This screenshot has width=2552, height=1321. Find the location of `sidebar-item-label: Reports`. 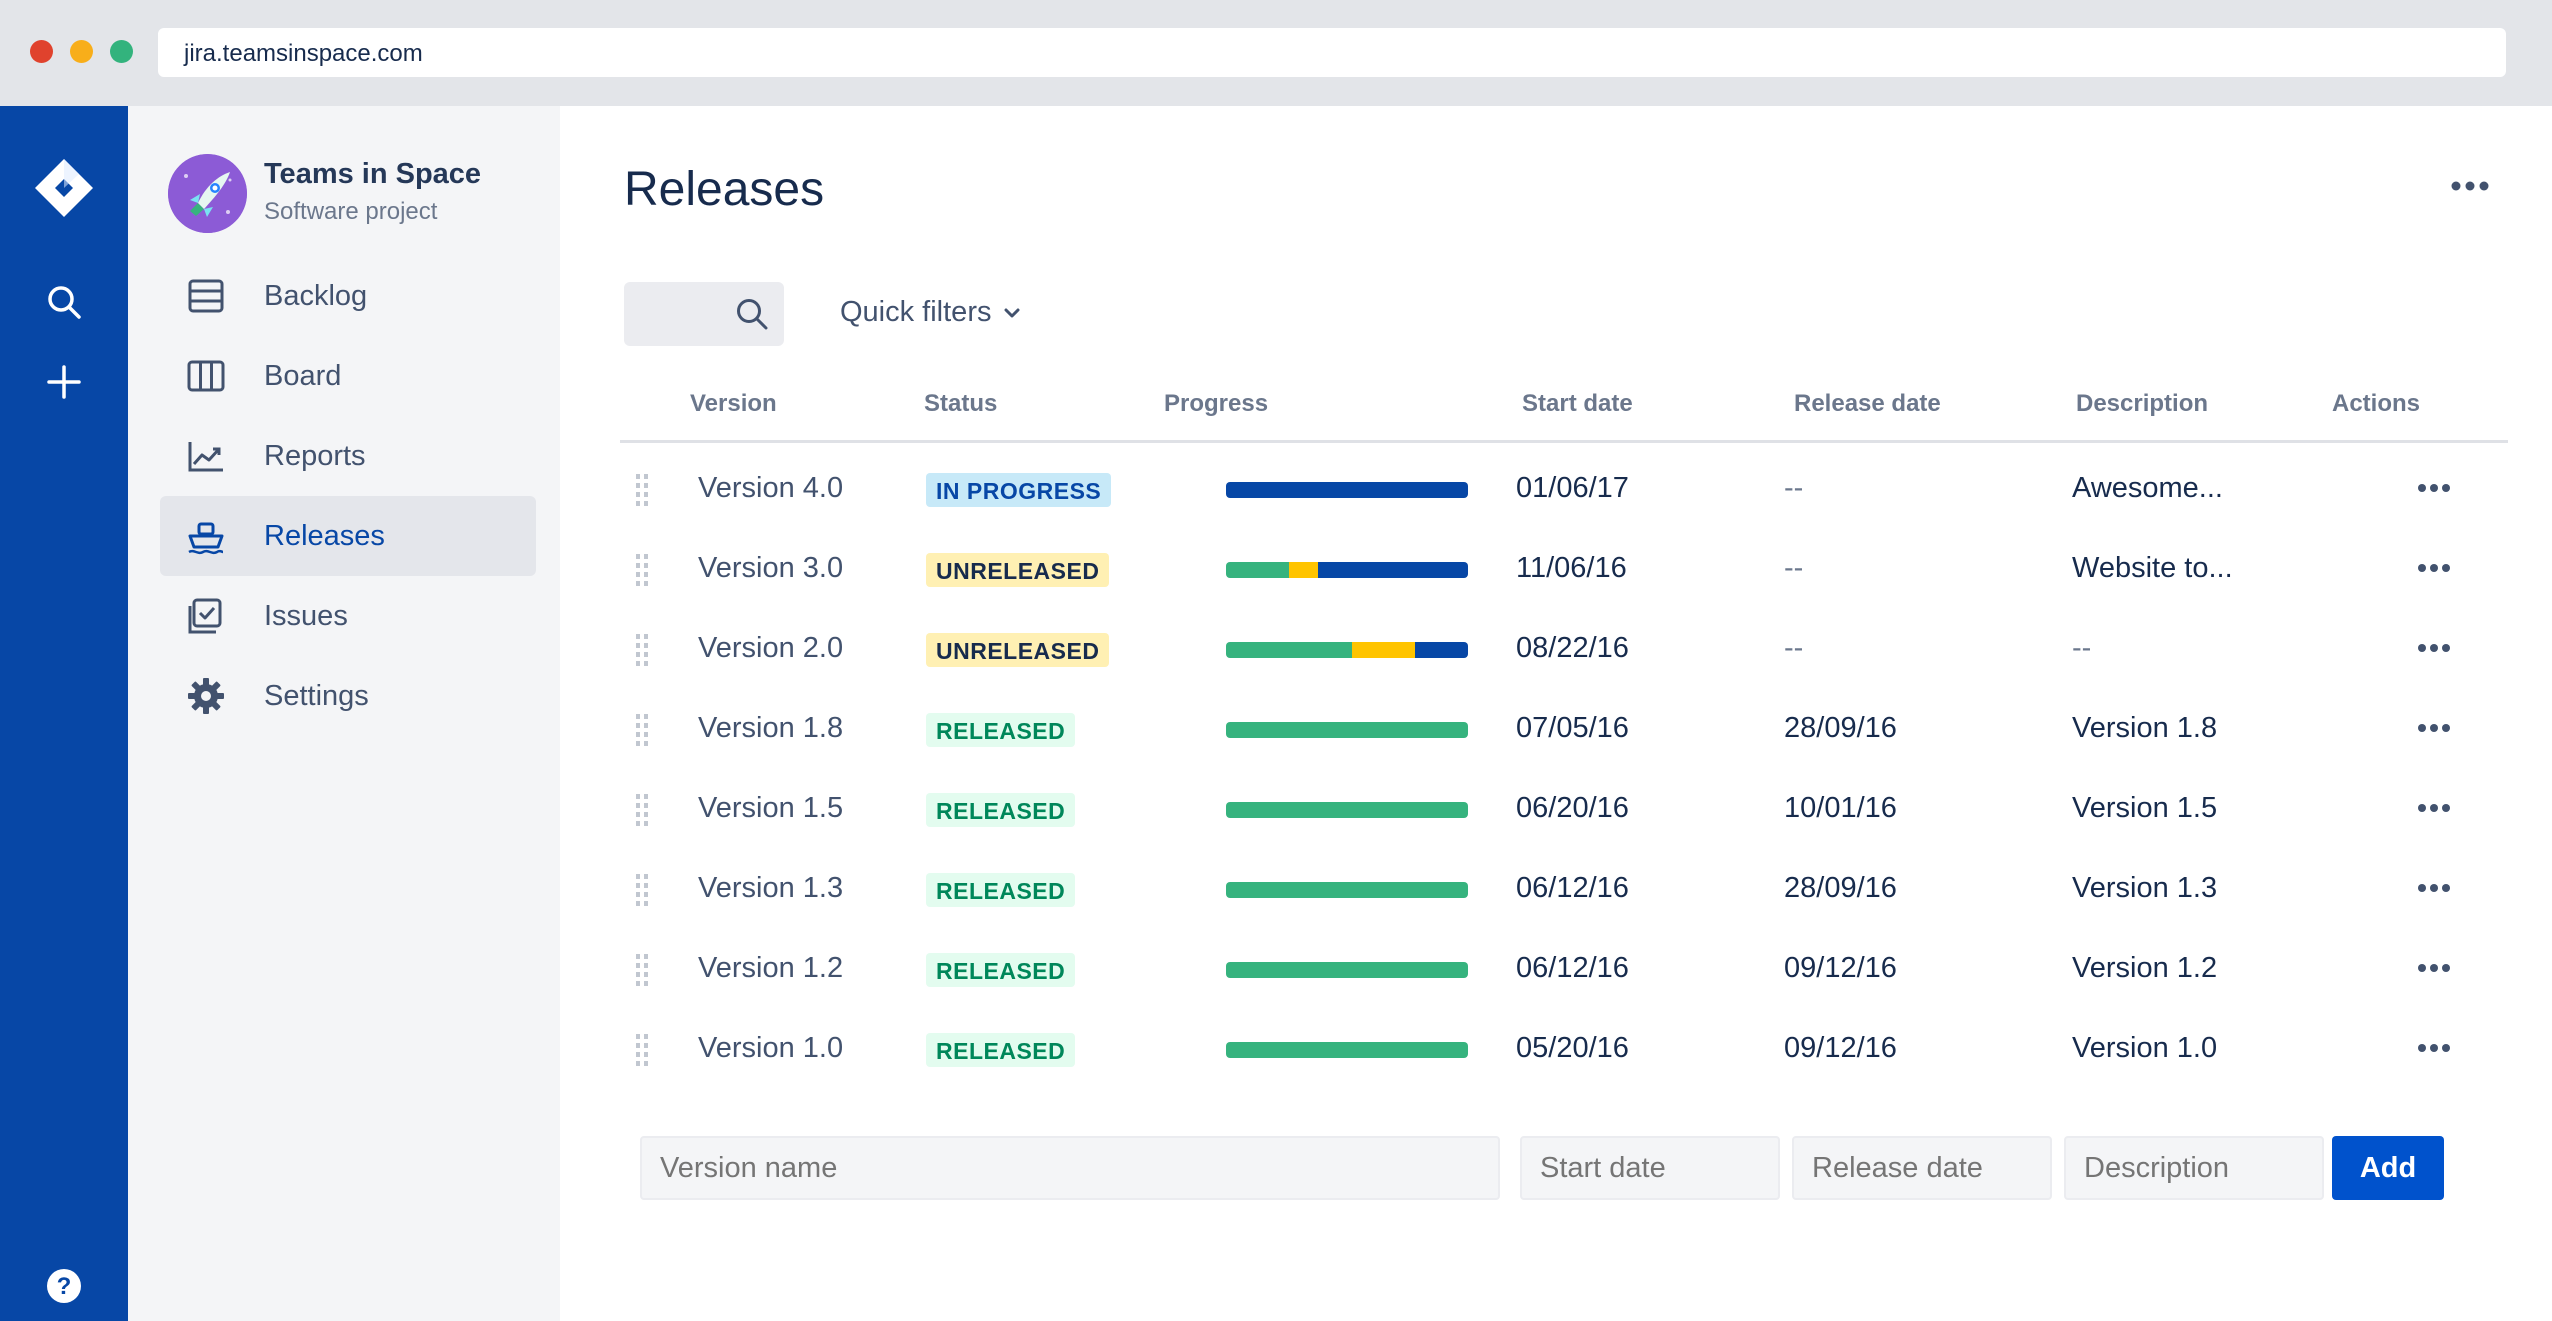

sidebar-item-label: Reports is located at coordinates (315, 455).